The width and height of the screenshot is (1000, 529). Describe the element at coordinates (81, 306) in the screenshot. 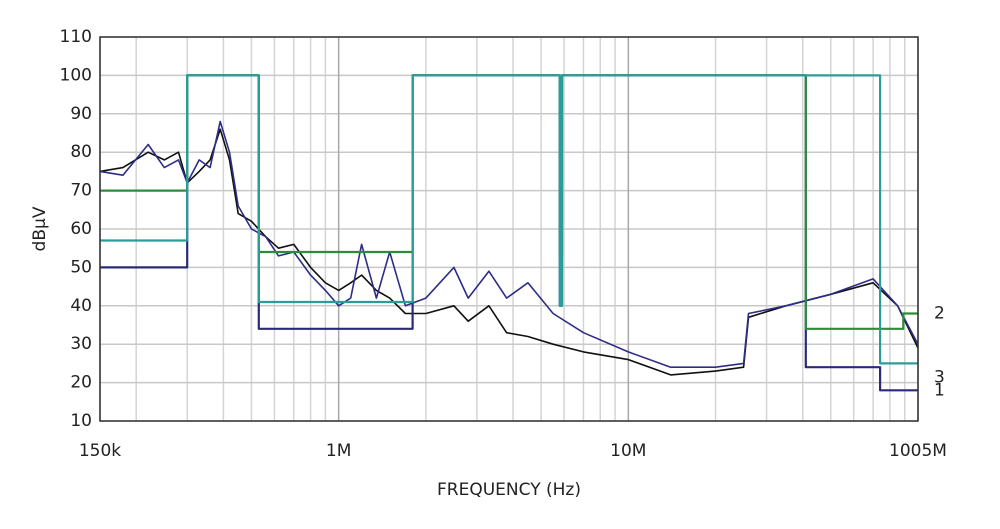

I see `y-tick-label: 40` at that location.